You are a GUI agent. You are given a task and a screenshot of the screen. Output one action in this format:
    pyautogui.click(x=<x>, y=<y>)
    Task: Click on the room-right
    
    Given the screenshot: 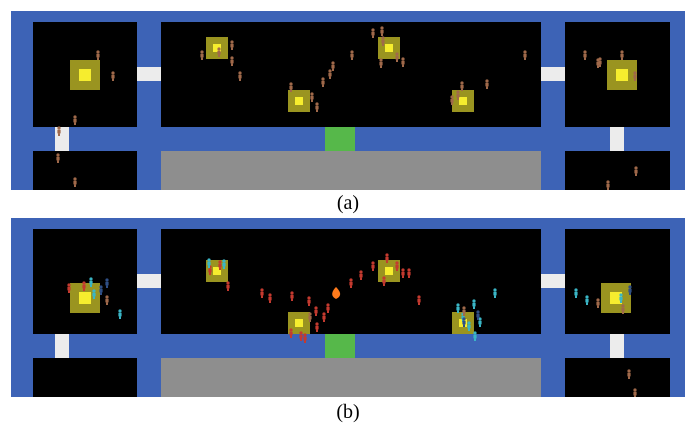 What is the action you would take?
    pyautogui.click(x=617, y=281)
    